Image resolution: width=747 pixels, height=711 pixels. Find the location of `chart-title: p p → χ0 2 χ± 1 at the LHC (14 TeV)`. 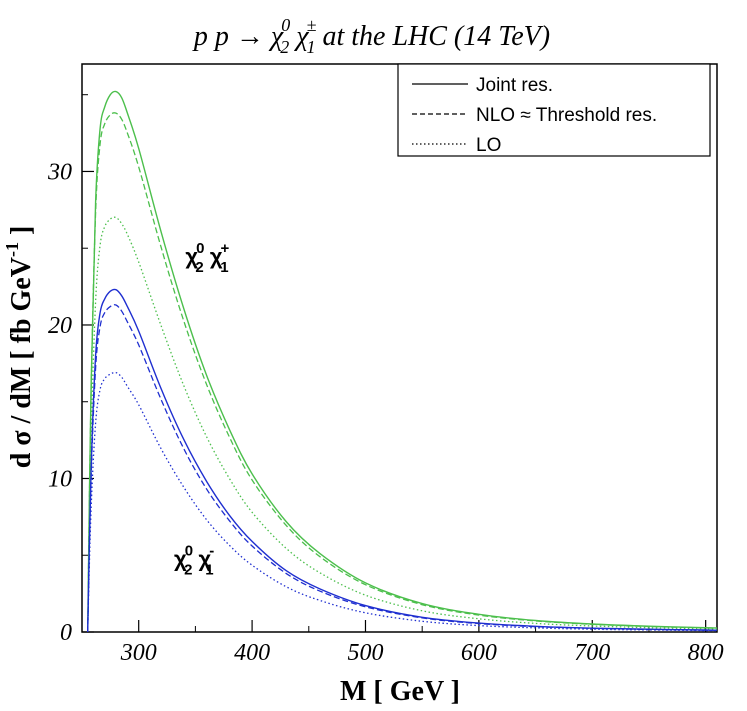

chart-title: p p → χ0 2 χ± 1 at the LHC (14 TeV) is located at coordinates (371, 36).